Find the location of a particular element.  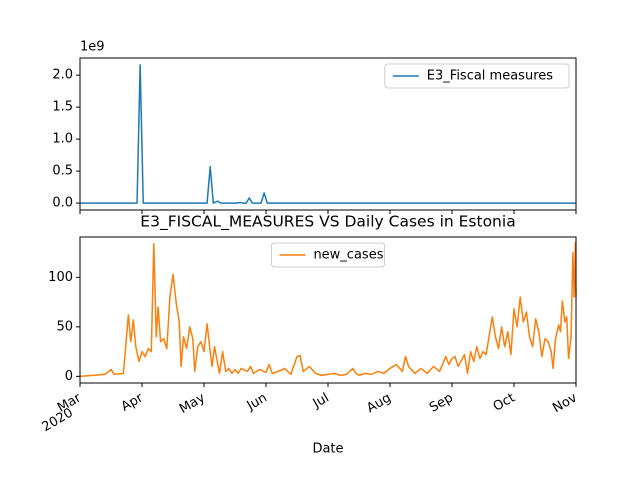

y-tick-label: 100 is located at coordinates (60, 277).